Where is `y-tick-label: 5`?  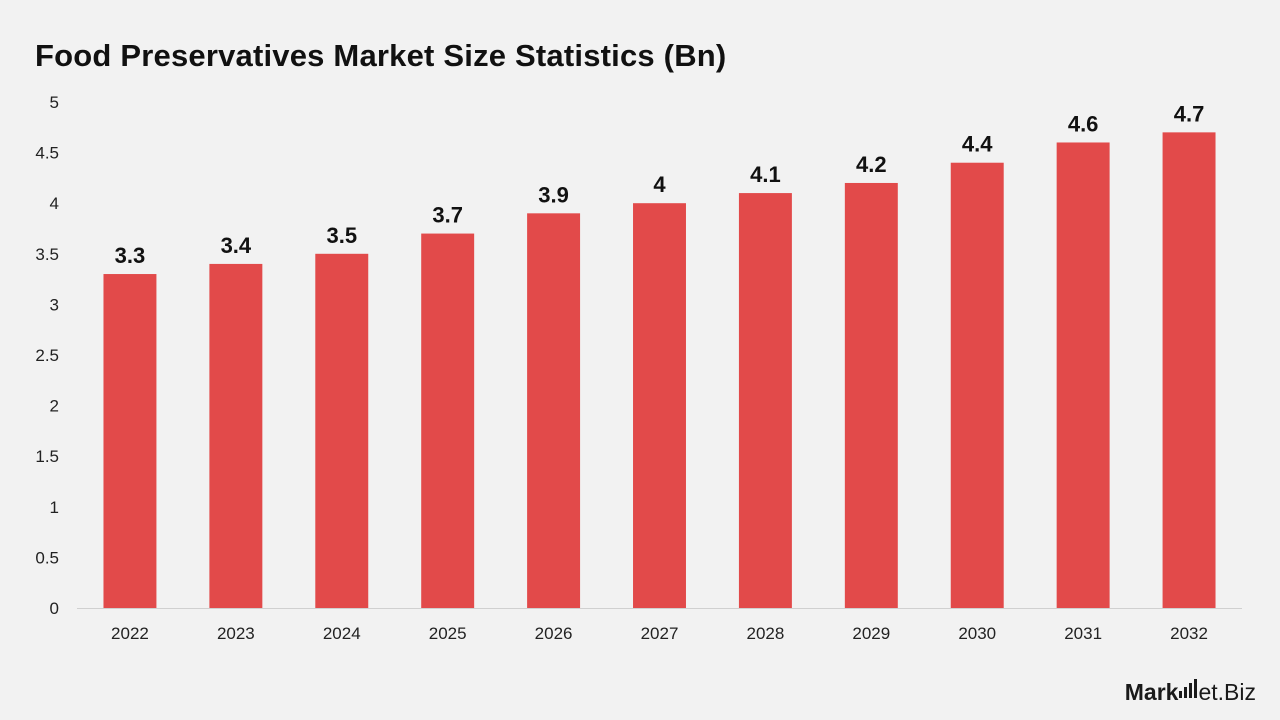
y-tick-label: 5 is located at coordinates (54, 102).